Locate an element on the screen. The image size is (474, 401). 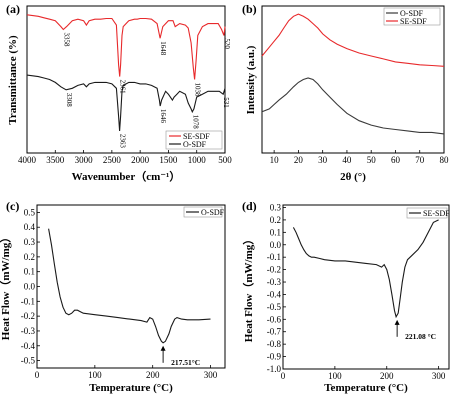
panel-a-legend: SE-SDF O-SDF is located at coordinates (194, 140).